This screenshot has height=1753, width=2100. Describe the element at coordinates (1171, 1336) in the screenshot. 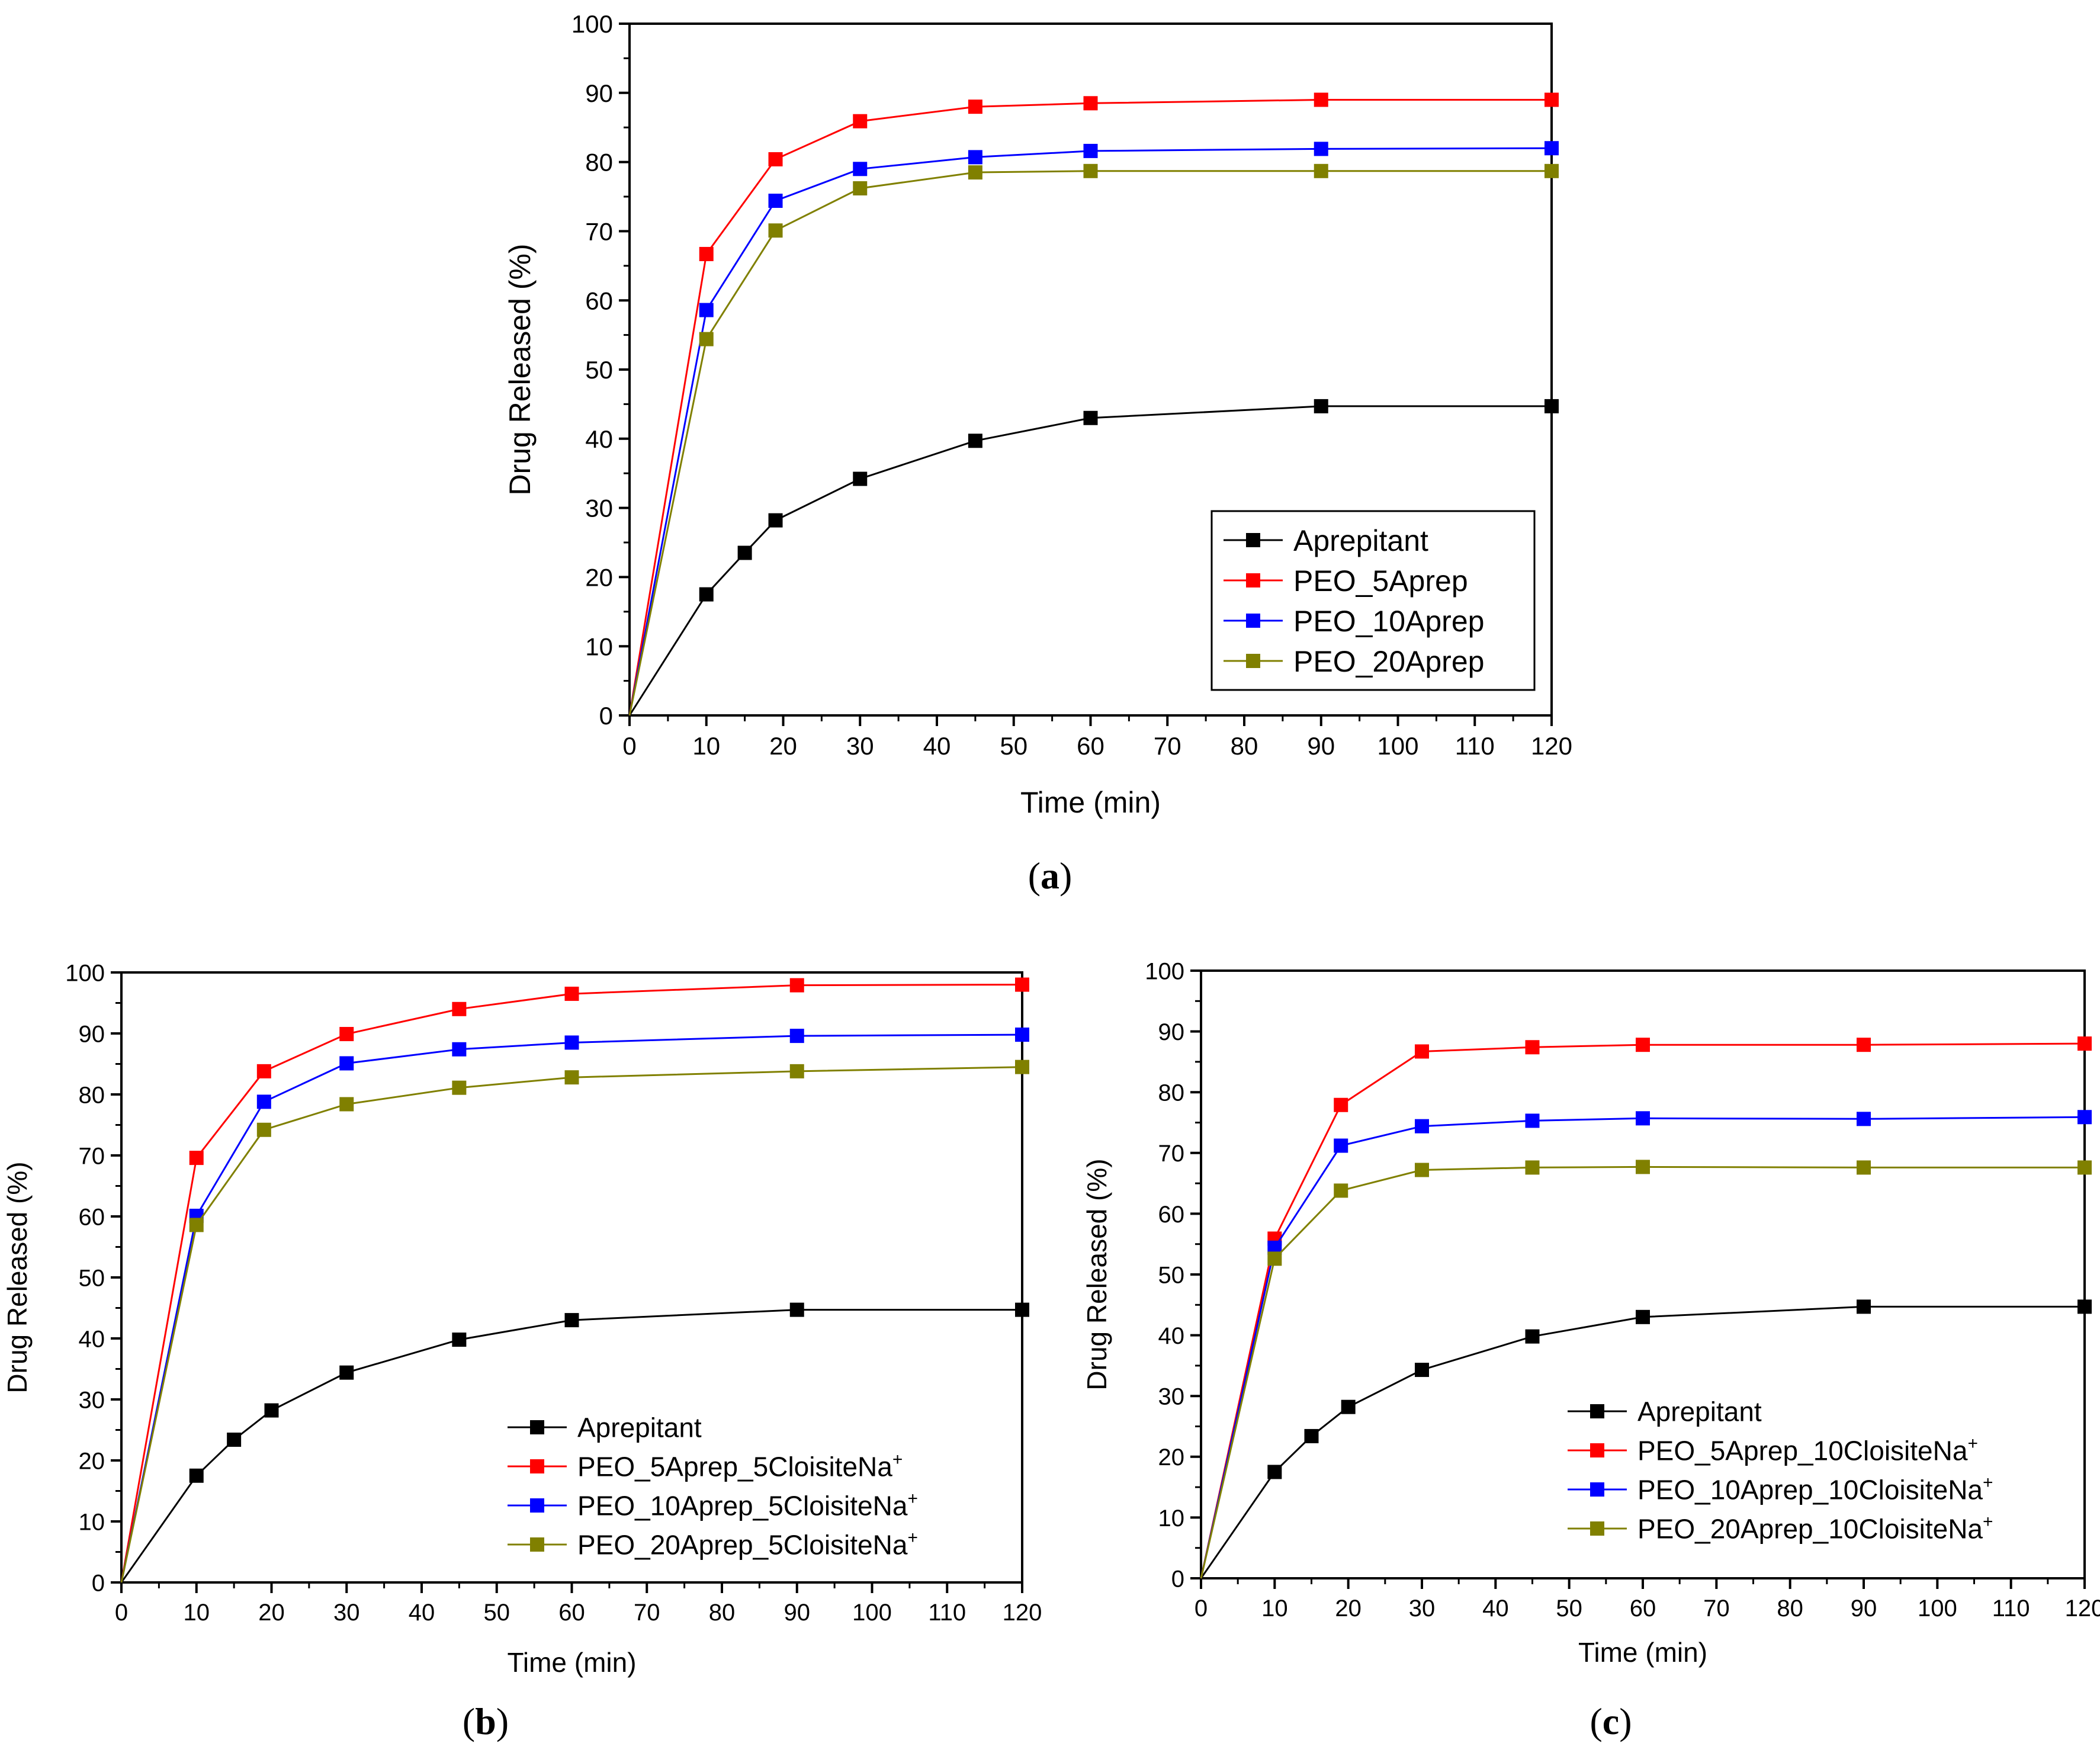

I see `y-tick-label: 40` at that location.